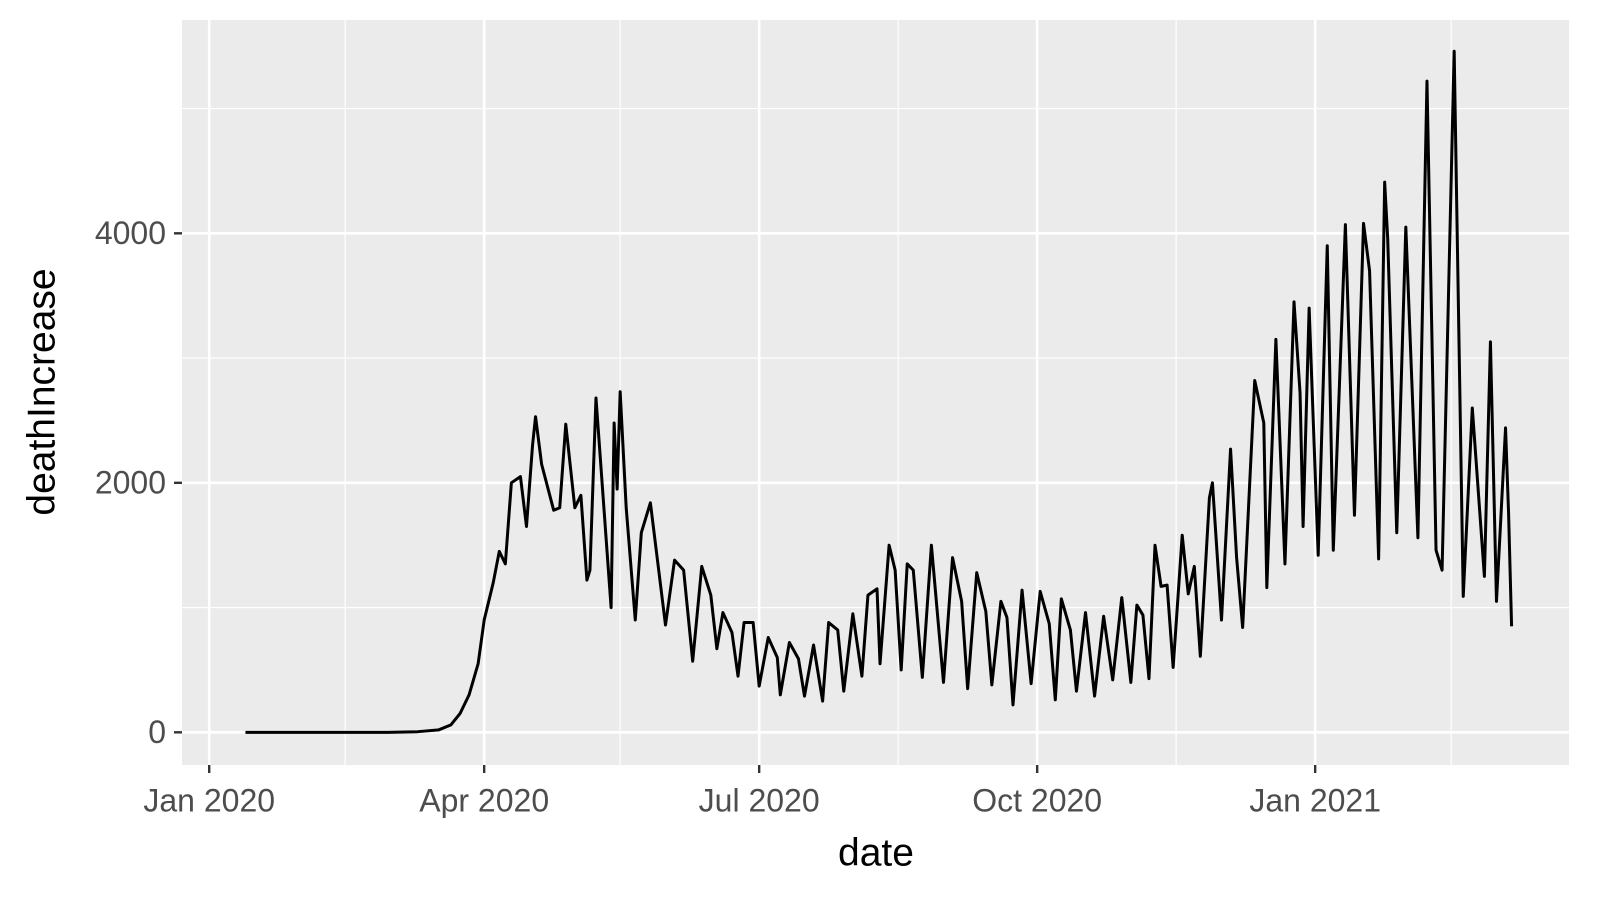 This screenshot has width=1600, height=900. Describe the element at coordinates (41, 391) in the screenshot. I see `y-axis-title: deathIncrease` at that location.